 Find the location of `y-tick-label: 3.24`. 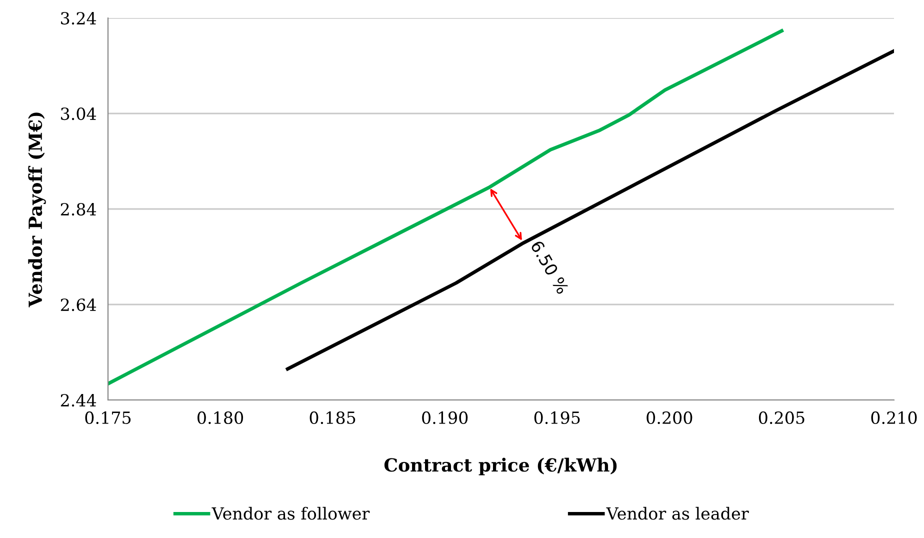

y-tick-label: 3.24 is located at coordinates (78, 18).